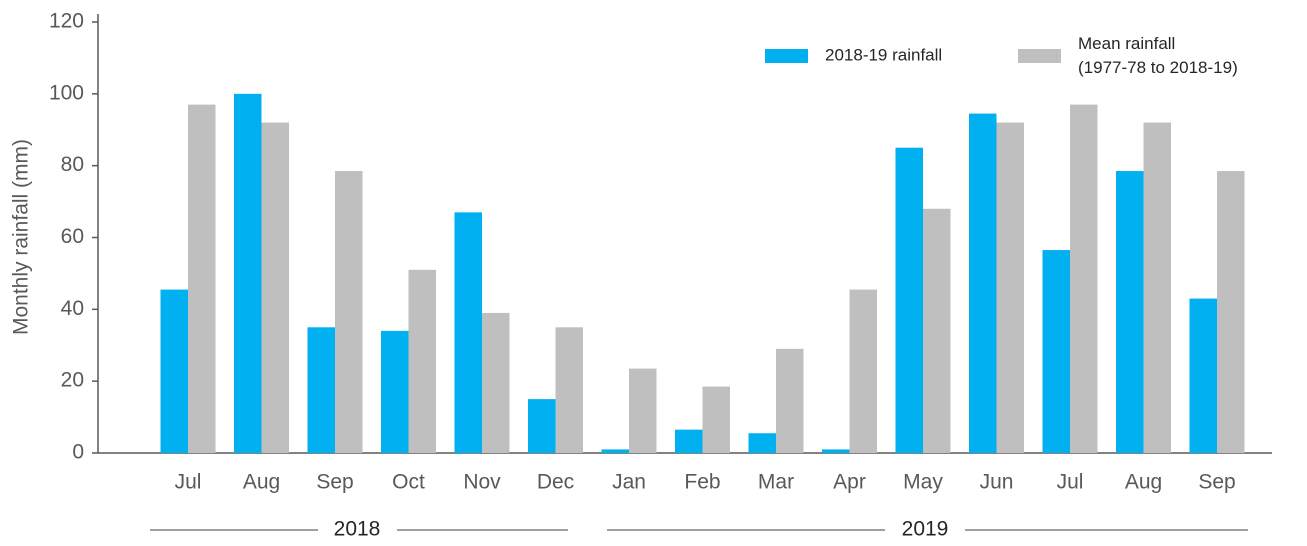 This screenshot has width=1307, height=546. What do you see at coordinates (849, 482) in the screenshot?
I see `x-tick-label: Apr` at bounding box center [849, 482].